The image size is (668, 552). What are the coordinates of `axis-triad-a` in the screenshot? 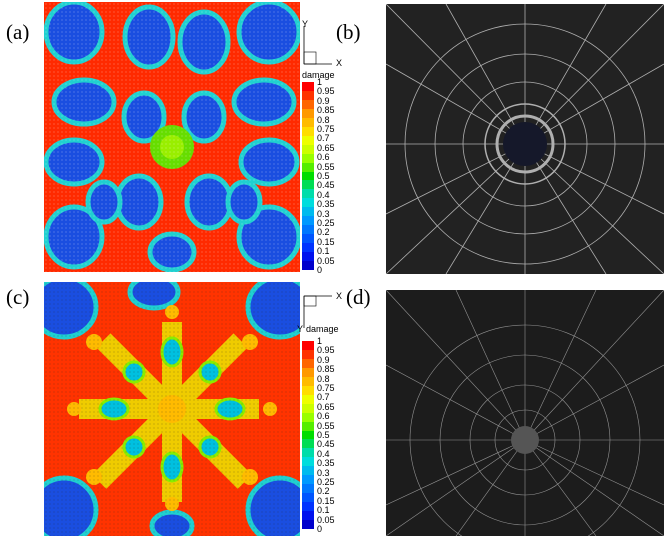 It's located at (320, 44).